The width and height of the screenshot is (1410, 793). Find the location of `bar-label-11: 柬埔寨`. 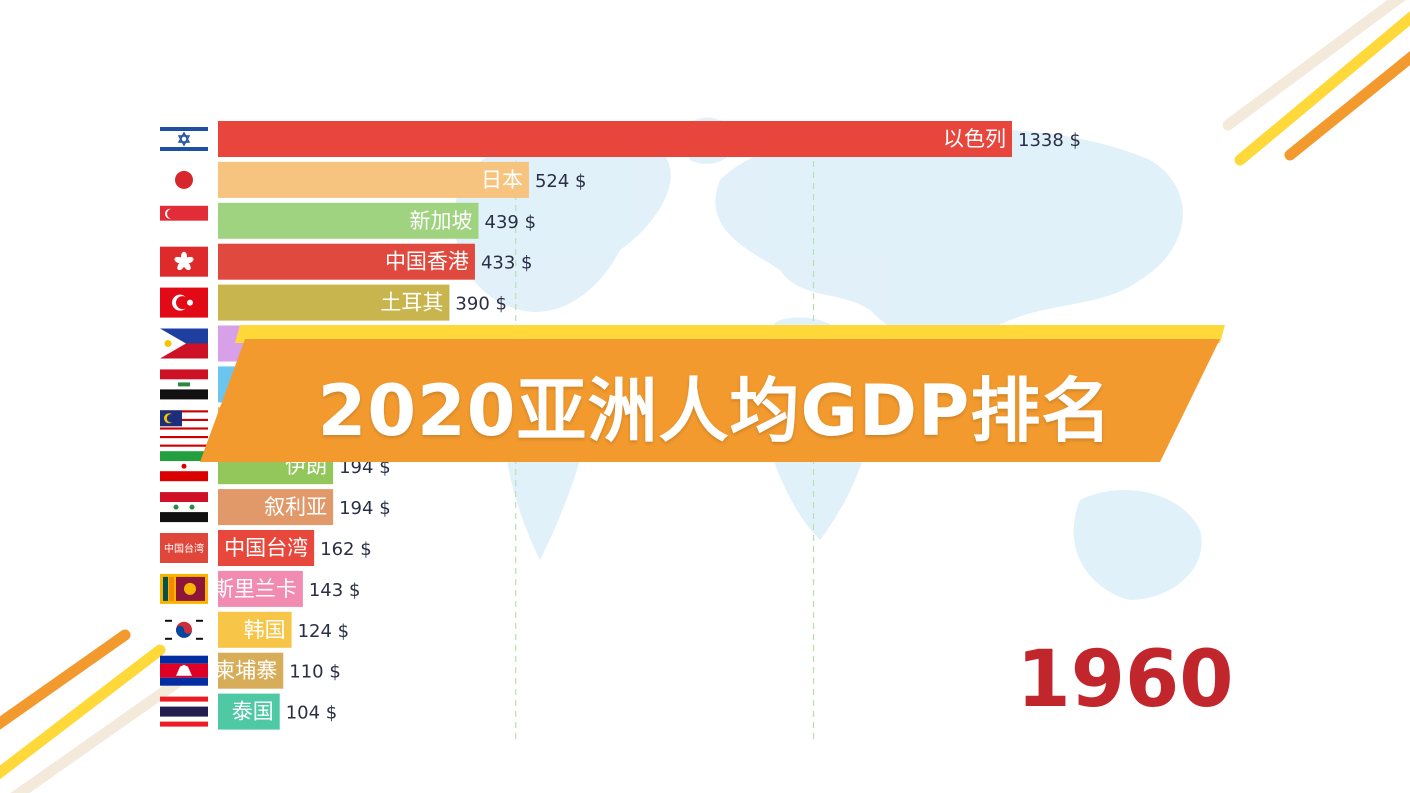

bar-label-11: 柬埔寨 is located at coordinates (245, 671).